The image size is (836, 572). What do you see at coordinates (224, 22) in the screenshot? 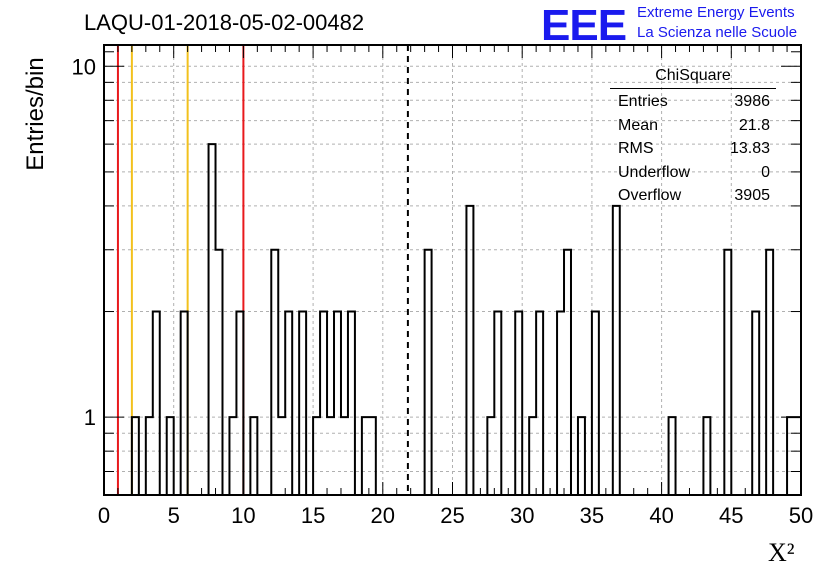
I see `chart-title: LAQU-01-2018-05-02-00482` at bounding box center [224, 22].